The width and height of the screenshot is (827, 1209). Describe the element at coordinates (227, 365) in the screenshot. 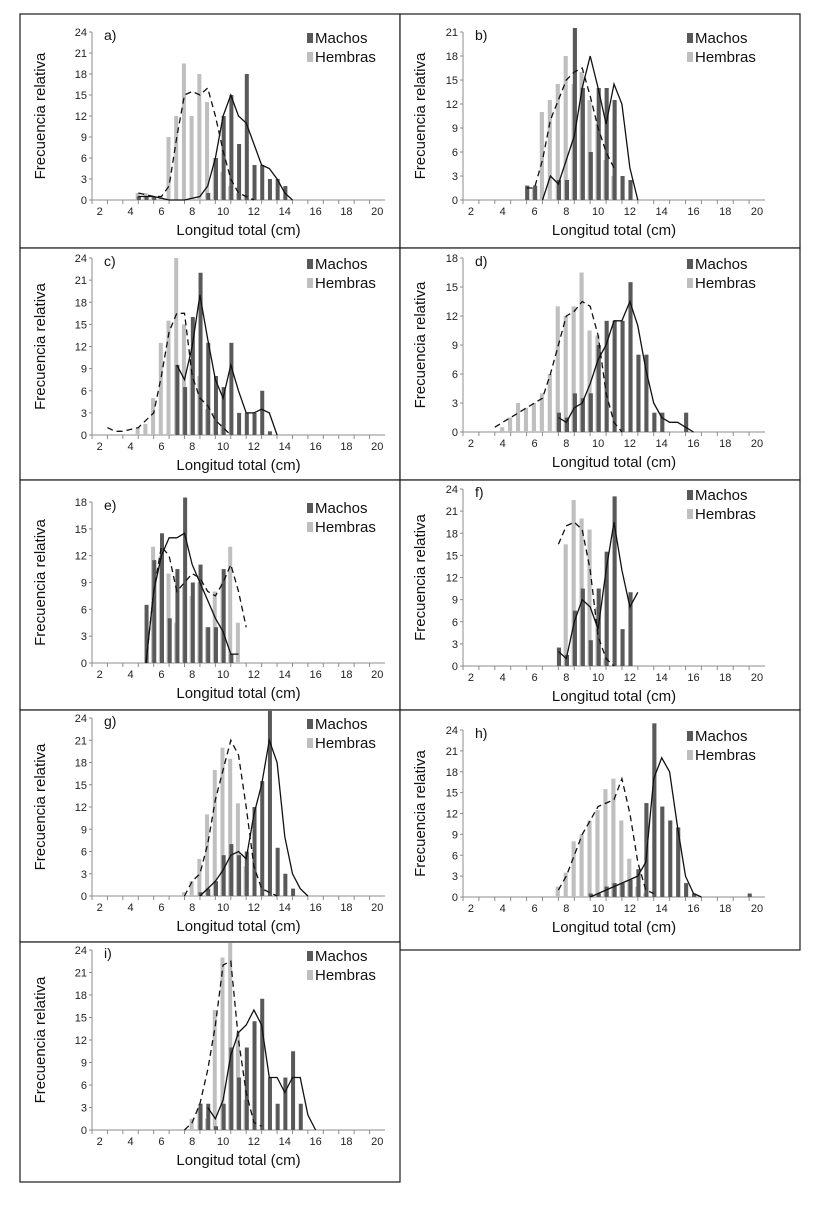

I see `curve-machos` at that location.